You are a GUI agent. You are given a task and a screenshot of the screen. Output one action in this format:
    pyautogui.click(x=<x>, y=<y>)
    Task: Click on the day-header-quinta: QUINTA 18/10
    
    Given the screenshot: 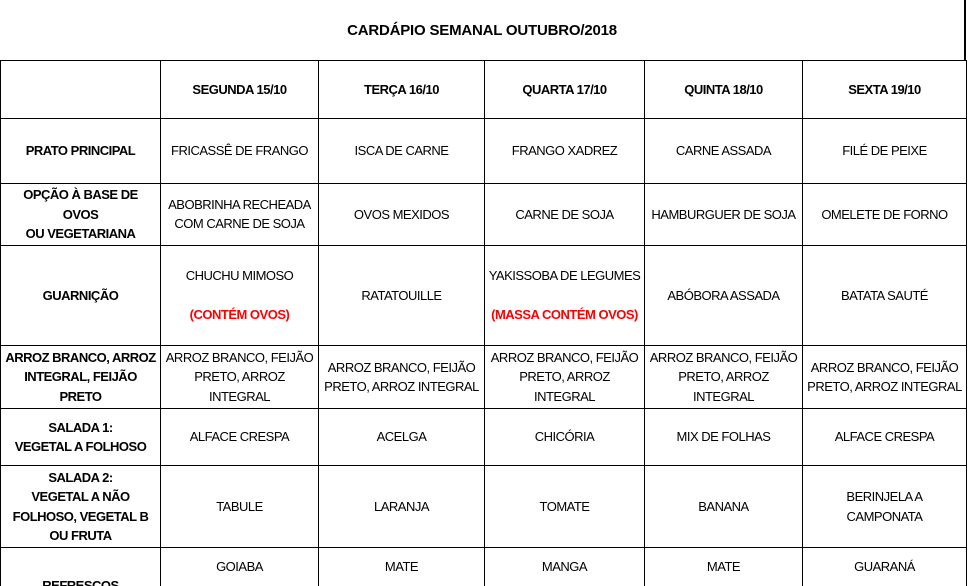 What is the action you would take?
    pyautogui.click(x=723, y=89)
    